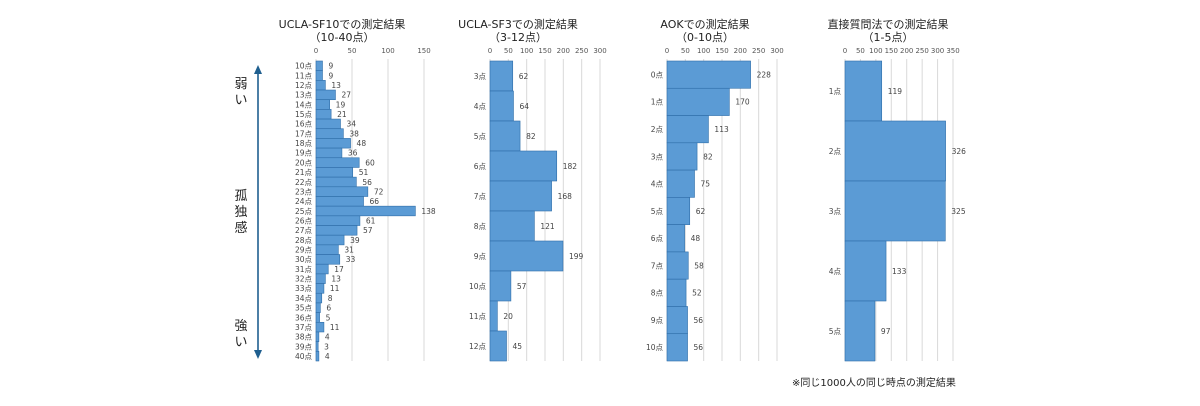 The image size is (1200, 406). Describe the element at coordinates (351, 259) in the screenshot. I see `value-label: 33` at that location.